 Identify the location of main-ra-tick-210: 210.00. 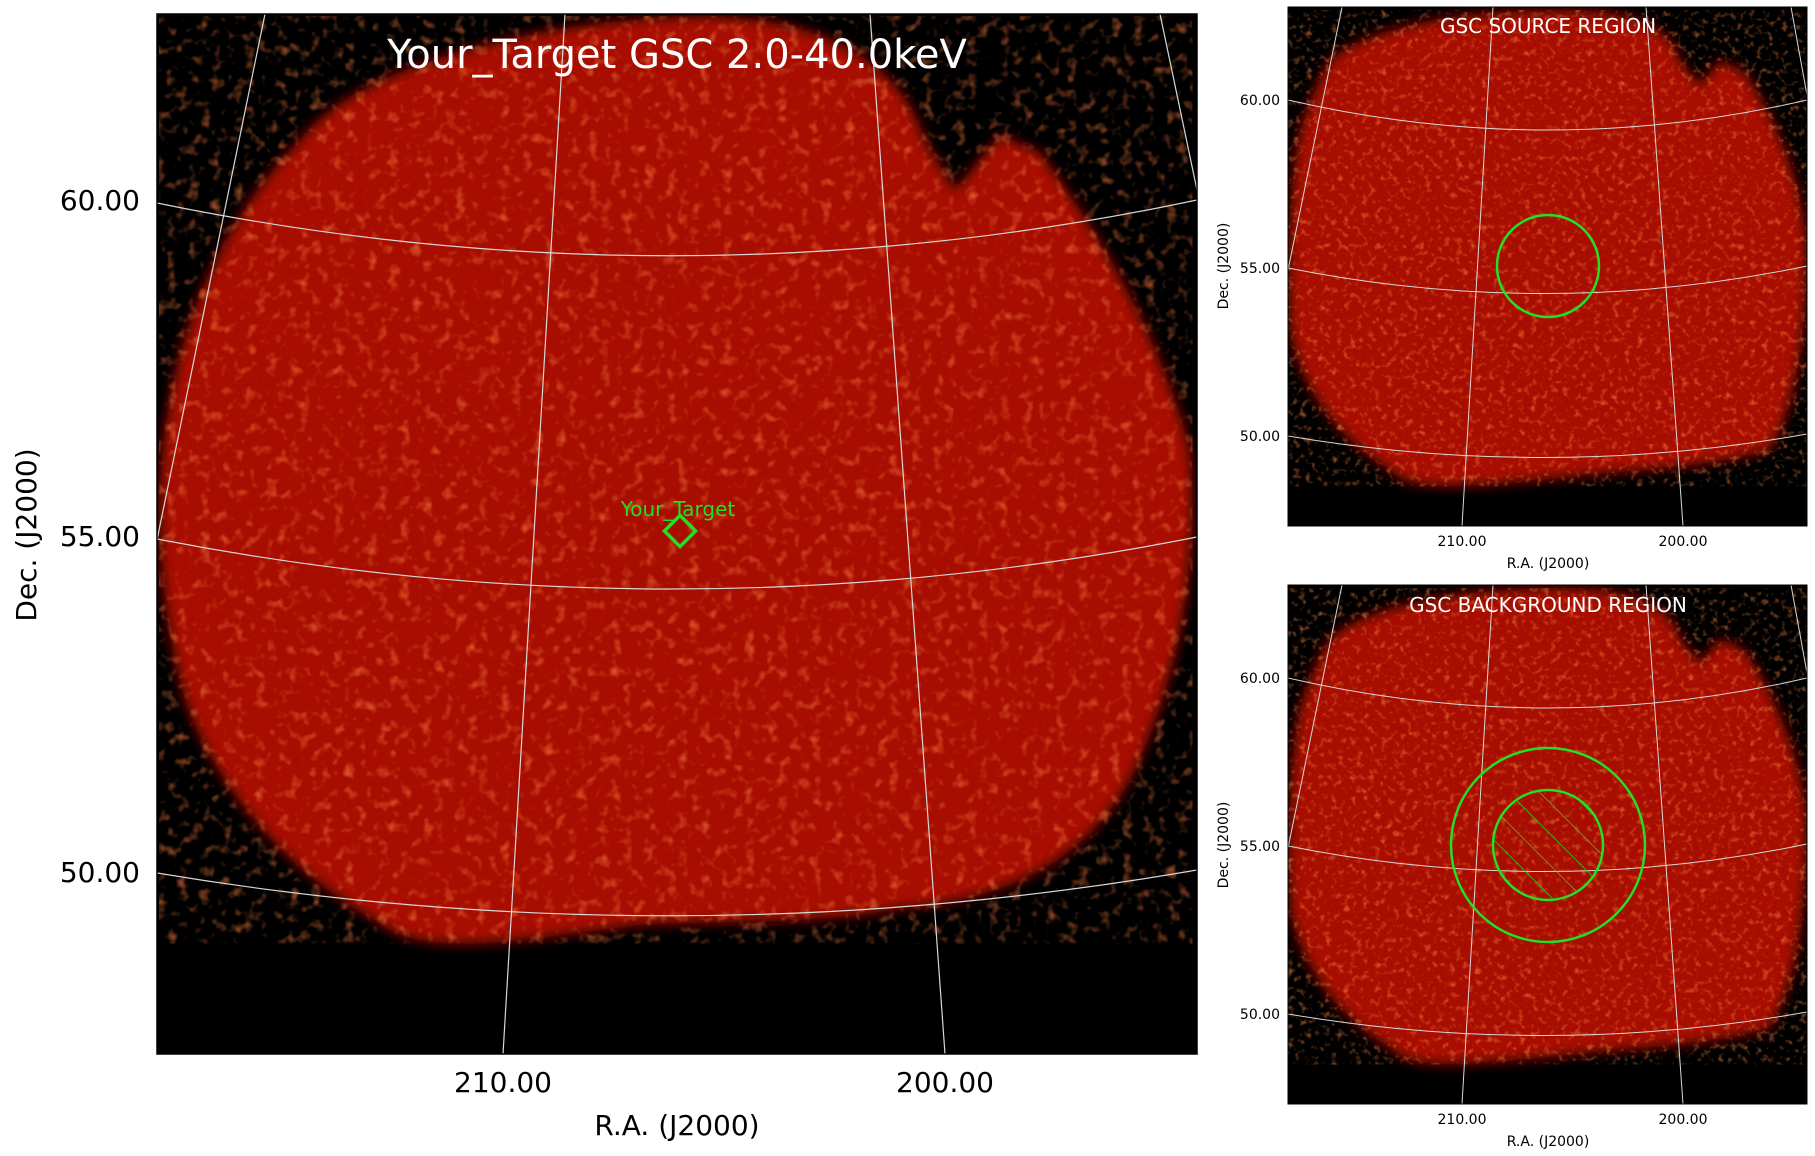
(503, 1082).